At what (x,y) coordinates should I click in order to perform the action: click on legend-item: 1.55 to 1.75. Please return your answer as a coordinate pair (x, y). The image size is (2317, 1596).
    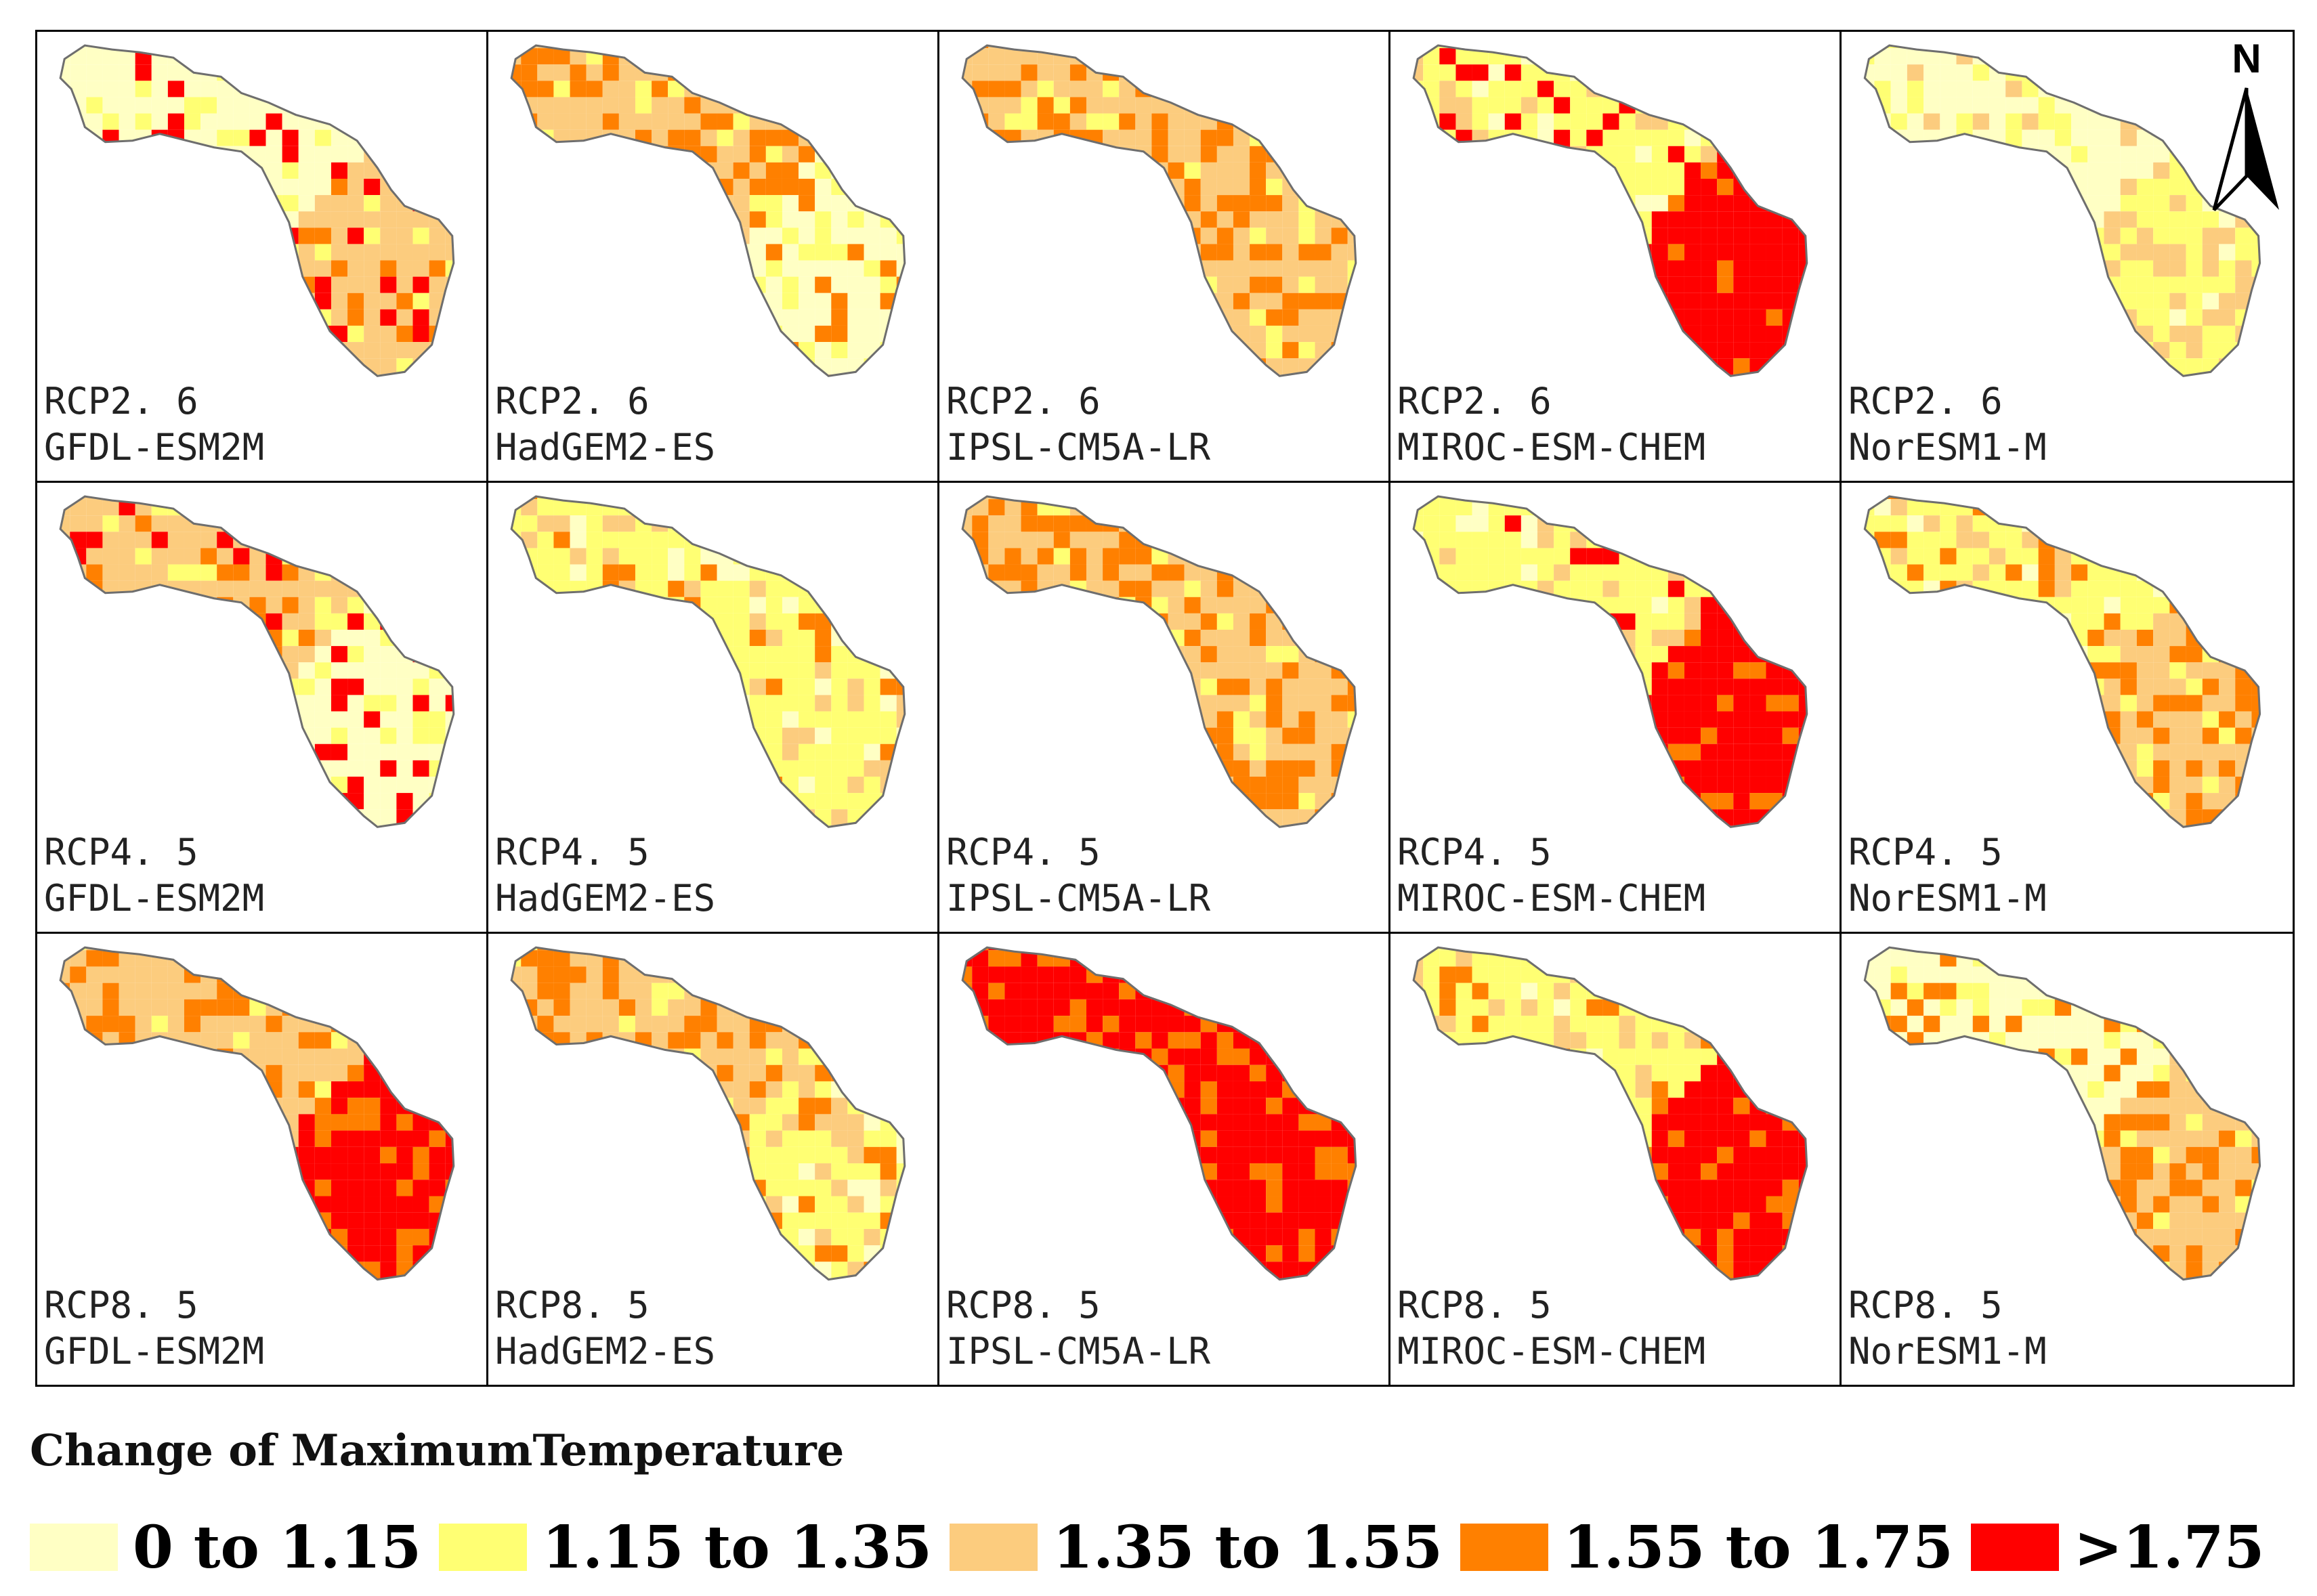
    Looking at the image, I should click on (1706, 1547).